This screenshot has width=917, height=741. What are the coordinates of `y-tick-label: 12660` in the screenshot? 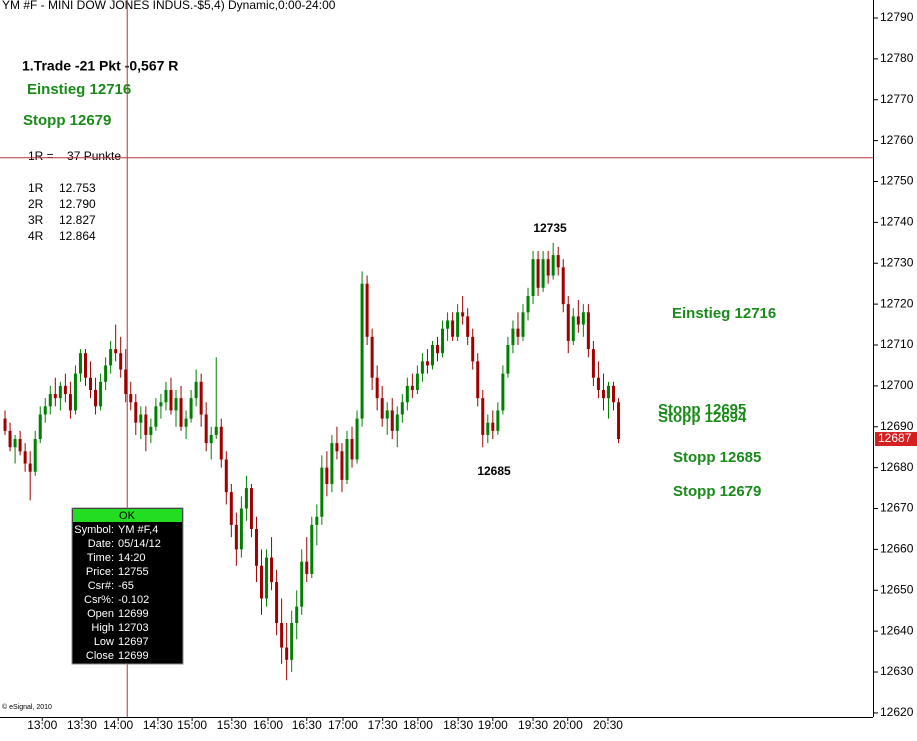 It's located at (897, 549).